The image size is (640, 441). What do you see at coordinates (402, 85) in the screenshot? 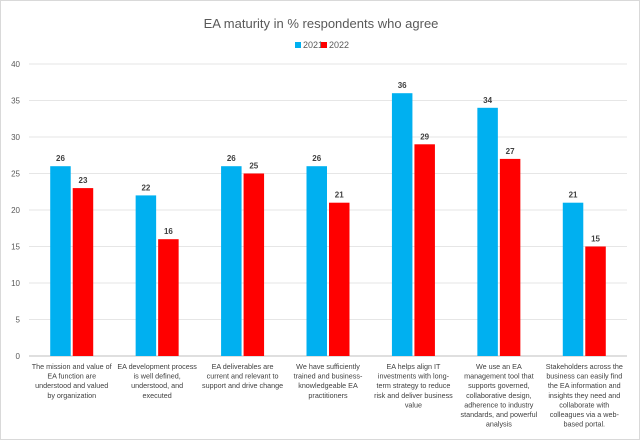
I see `data-label-2021-5: 36` at bounding box center [402, 85].